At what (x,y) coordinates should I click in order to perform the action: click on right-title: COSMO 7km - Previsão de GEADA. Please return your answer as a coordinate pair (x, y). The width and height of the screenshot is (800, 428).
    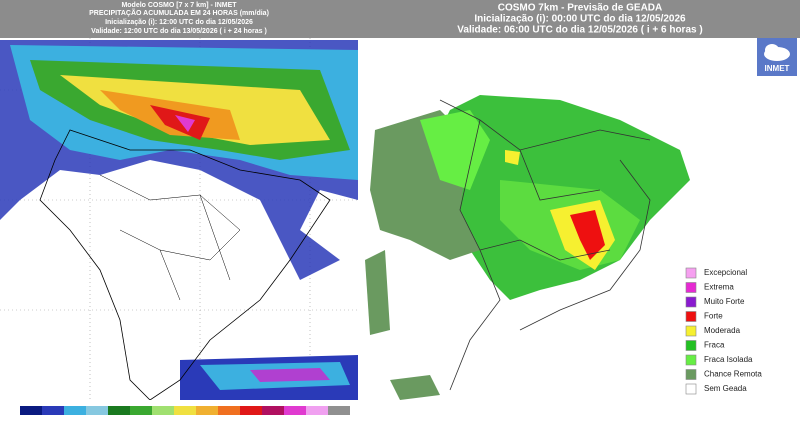
    Looking at the image, I should click on (580, 8).